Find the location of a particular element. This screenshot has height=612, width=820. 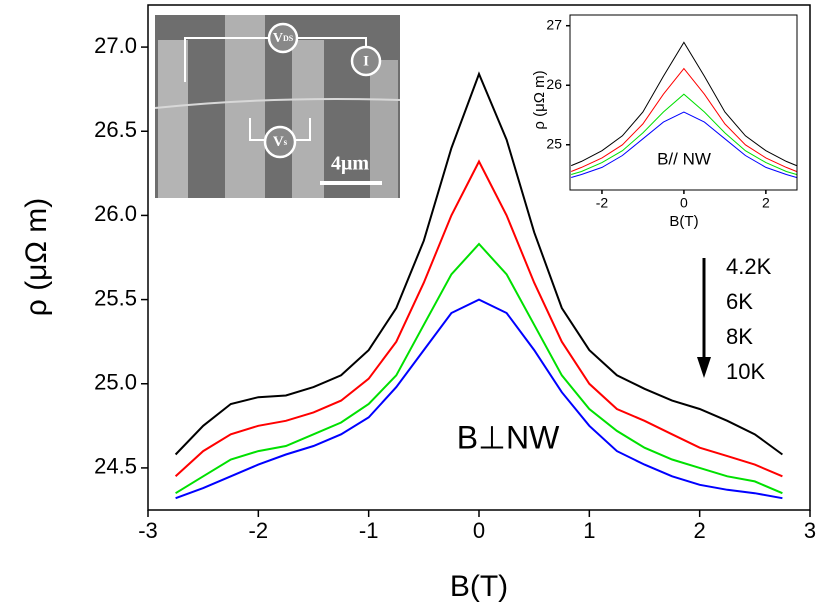

y-tick-label: 26 is located at coordinates (554, 84).